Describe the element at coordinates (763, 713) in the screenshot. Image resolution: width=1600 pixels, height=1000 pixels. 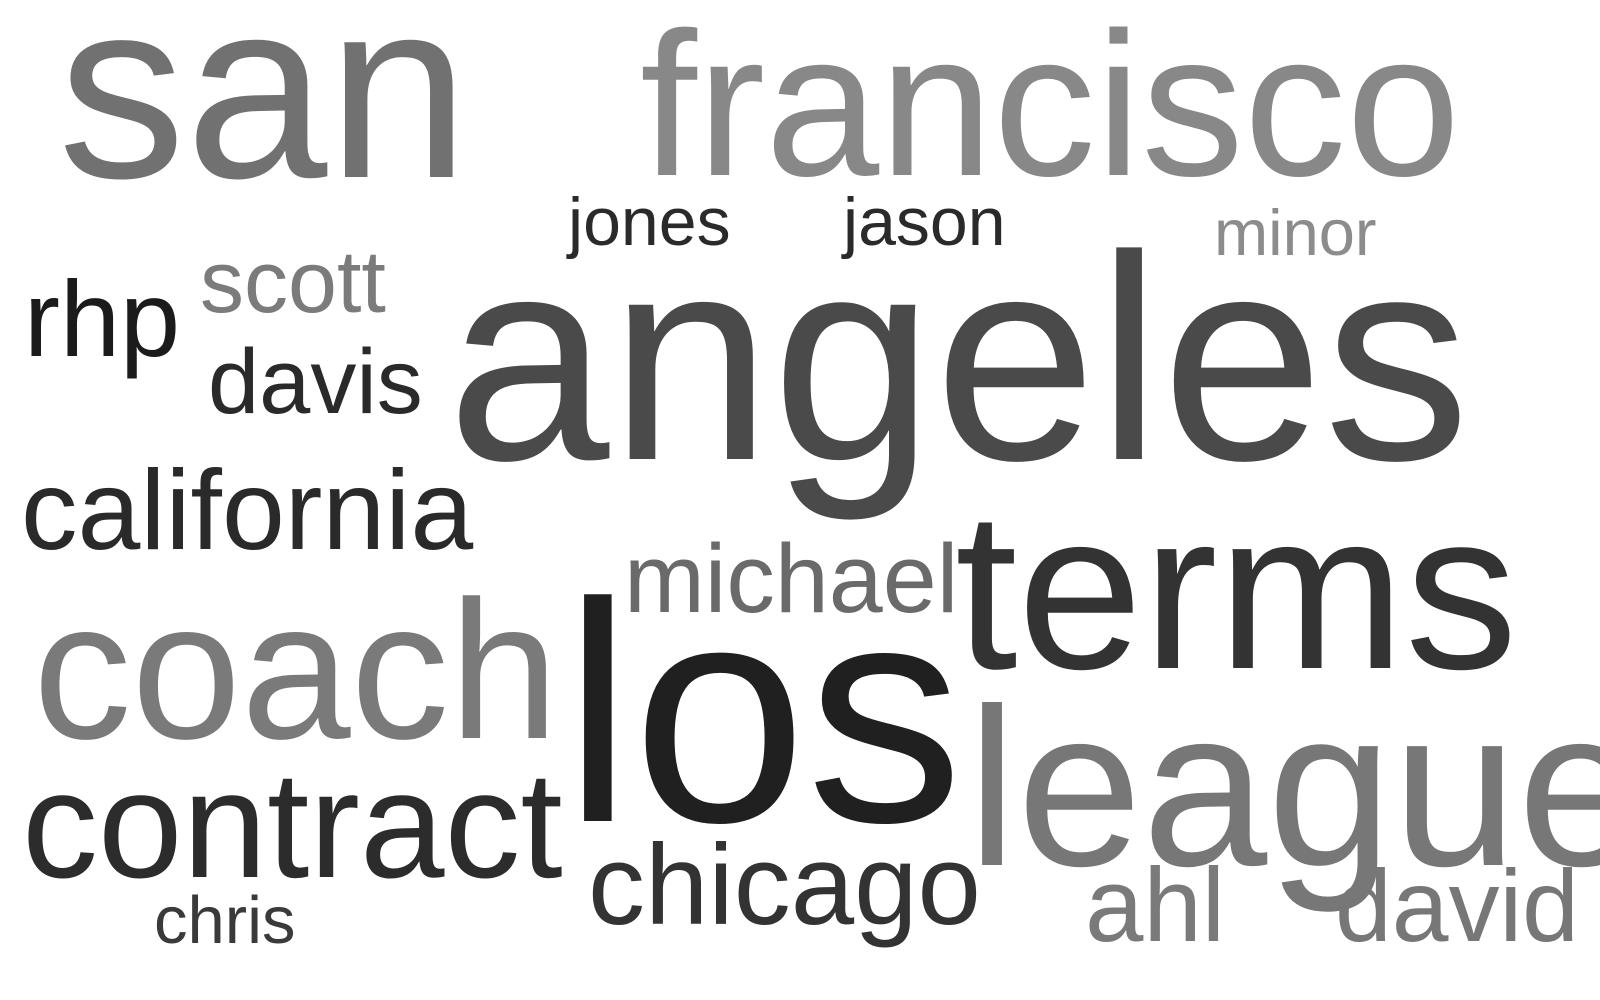
I see `word-los: los` at that location.